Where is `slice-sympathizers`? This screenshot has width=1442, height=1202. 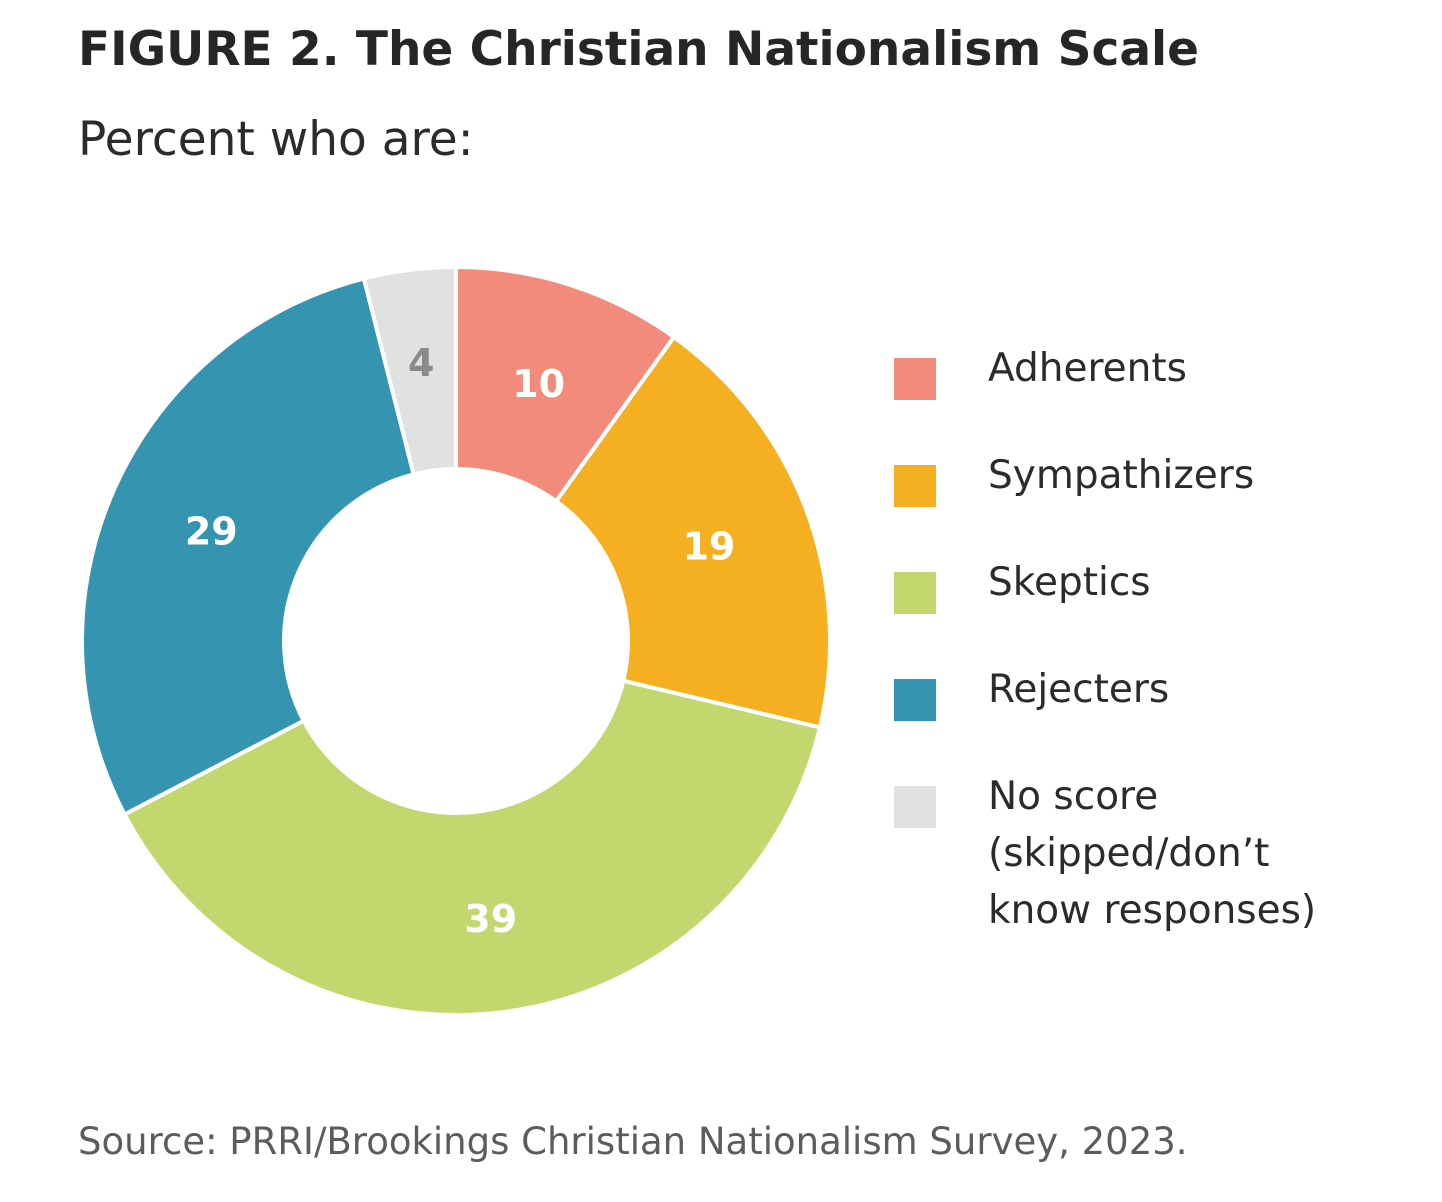
slice-sympathizers is located at coordinates (692, 532).